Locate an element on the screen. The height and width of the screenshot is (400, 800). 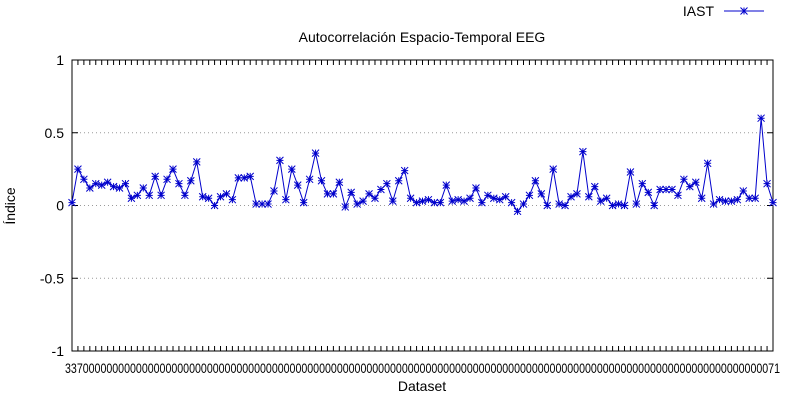
legend: IAST is located at coordinates (723, 11).